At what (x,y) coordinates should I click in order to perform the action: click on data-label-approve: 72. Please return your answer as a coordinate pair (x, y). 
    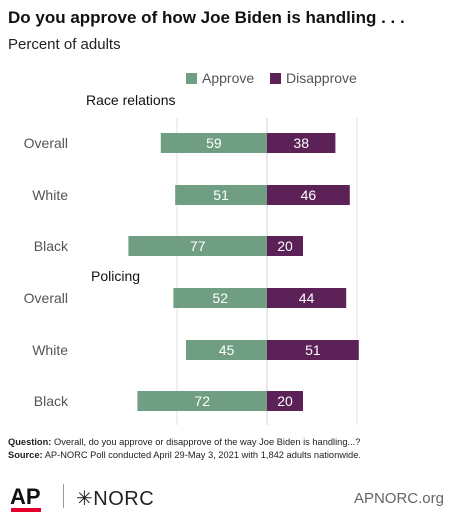
    Looking at the image, I should click on (202, 401).